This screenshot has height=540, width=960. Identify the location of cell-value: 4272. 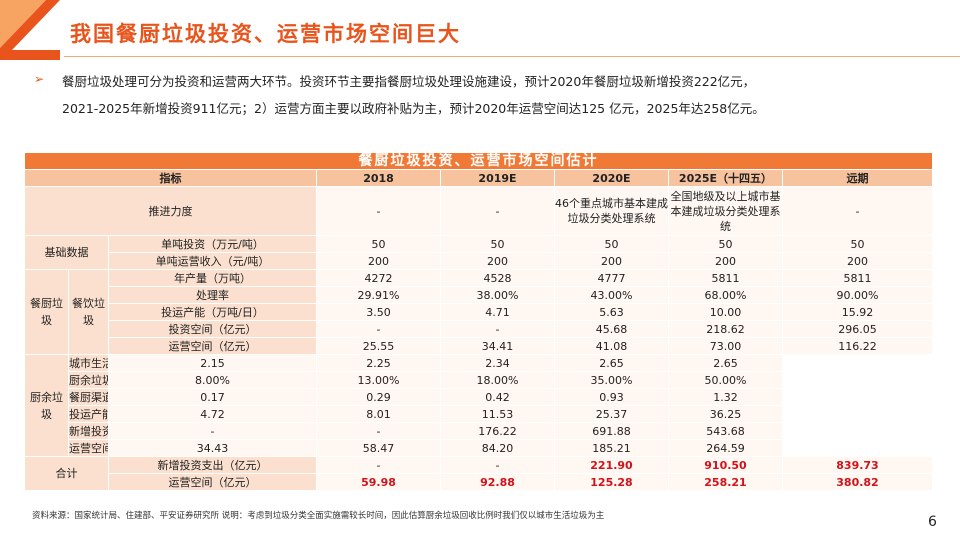
(378, 278).